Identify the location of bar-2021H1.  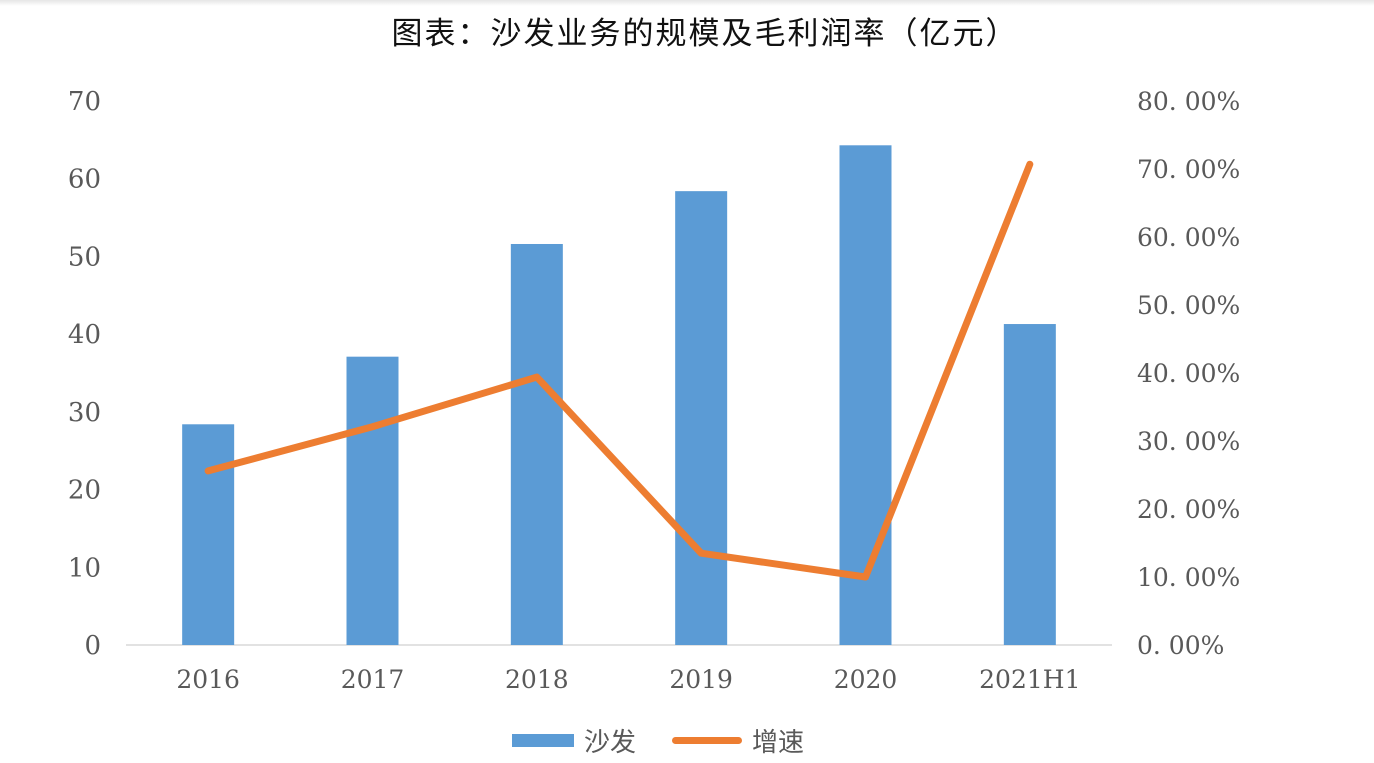
(1029, 484).